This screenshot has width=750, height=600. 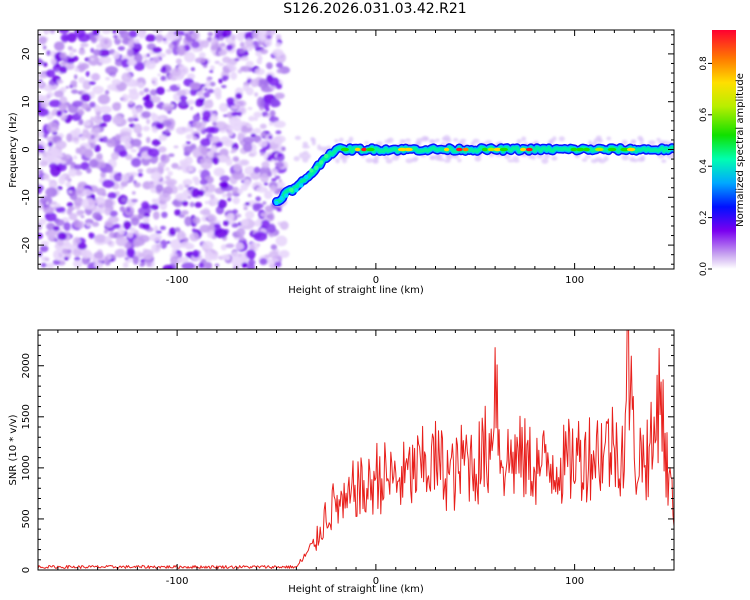 What do you see at coordinates (26, 416) in the screenshot?
I see `snr-y-tick-label: 1500` at bounding box center [26, 416].